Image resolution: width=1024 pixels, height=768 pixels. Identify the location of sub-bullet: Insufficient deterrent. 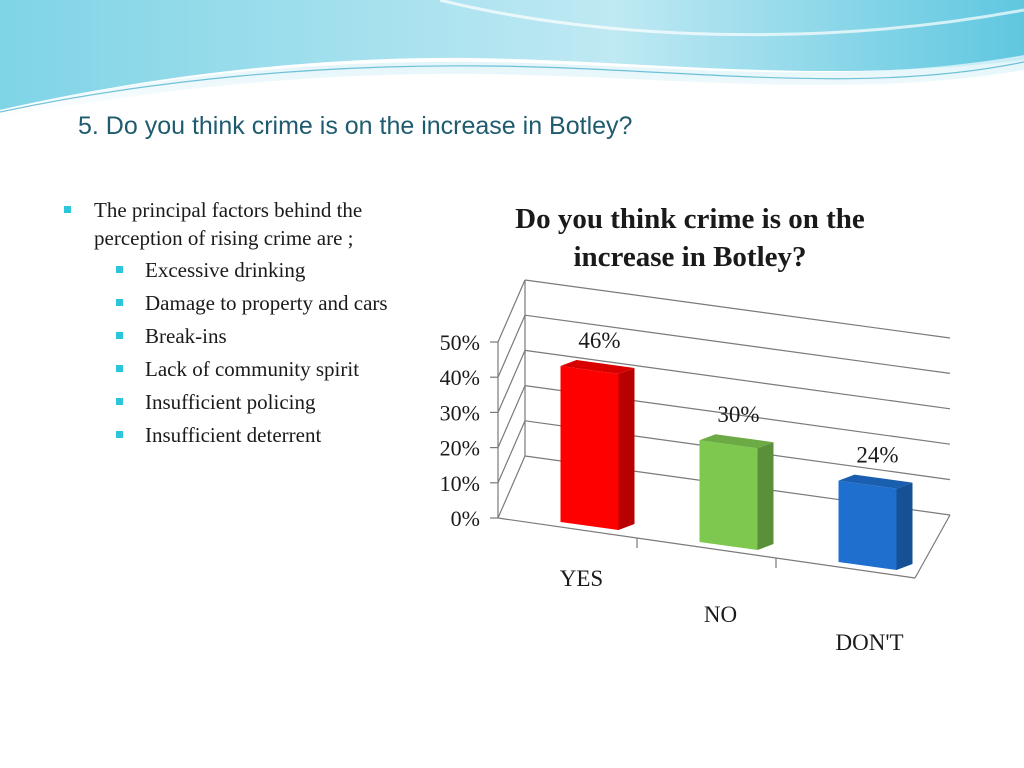
(242, 435).